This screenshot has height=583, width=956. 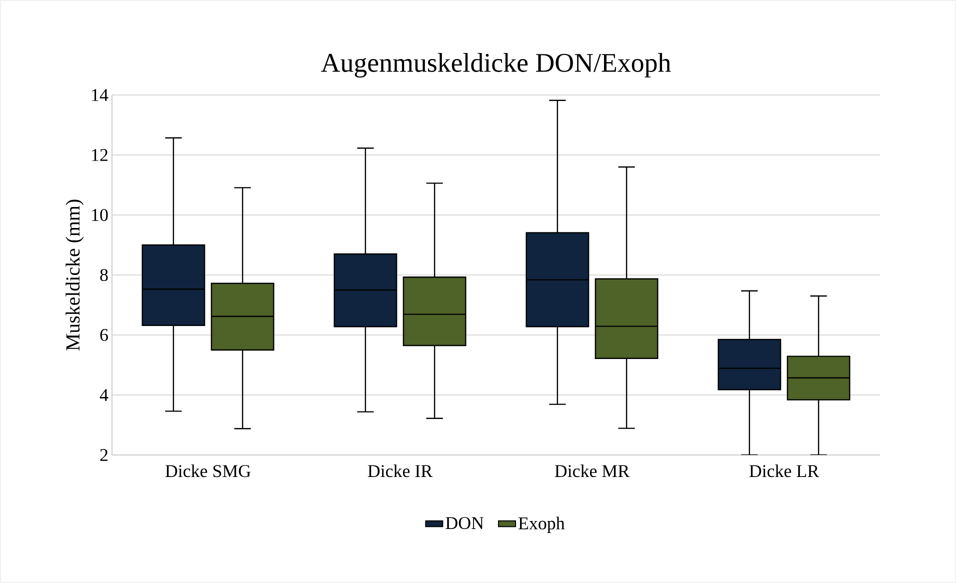 I want to click on y-tick-label: 4, so click(x=104, y=395).